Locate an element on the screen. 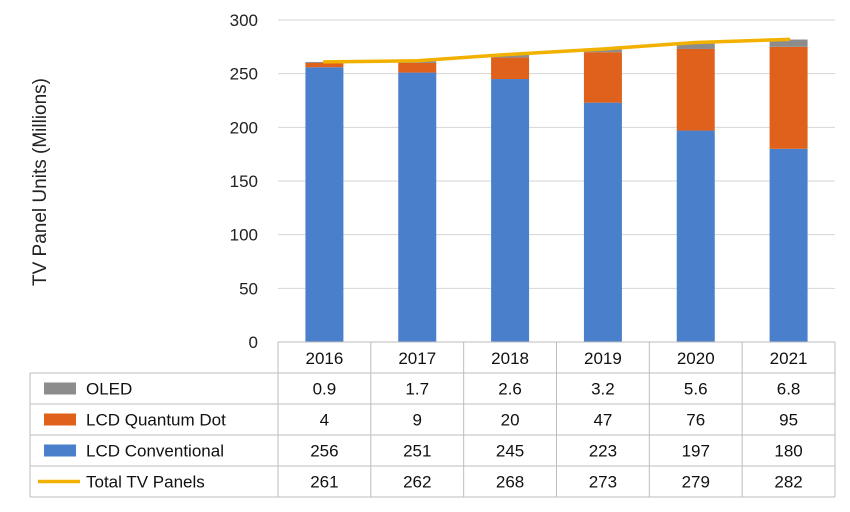  data-label: 262 is located at coordinates (417, 482).